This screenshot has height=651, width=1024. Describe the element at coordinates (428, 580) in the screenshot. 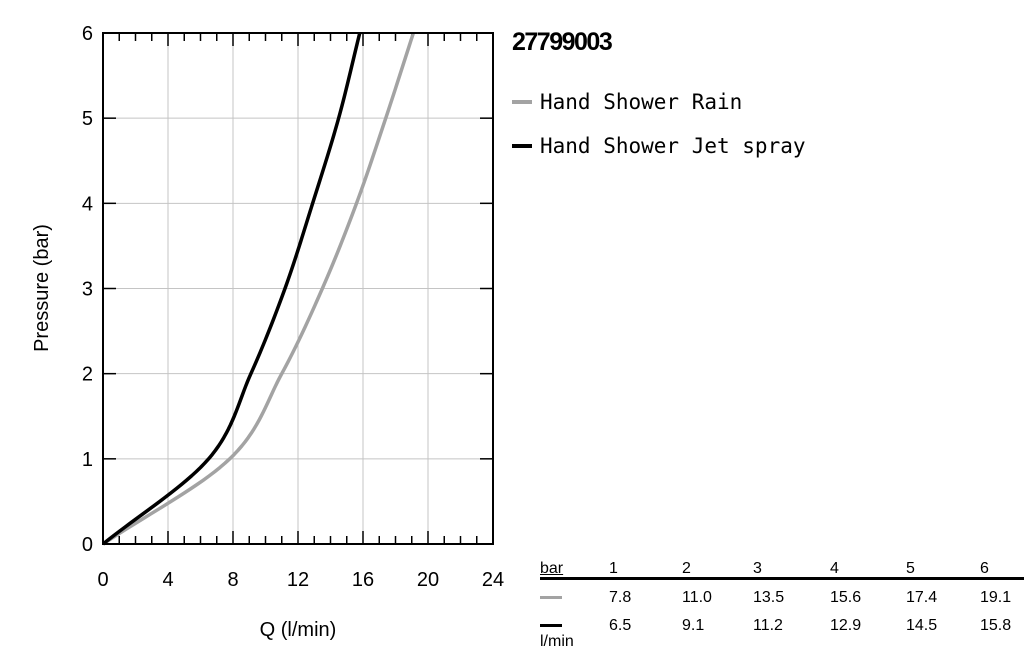

I see `x-tick-label: 20` at that location.